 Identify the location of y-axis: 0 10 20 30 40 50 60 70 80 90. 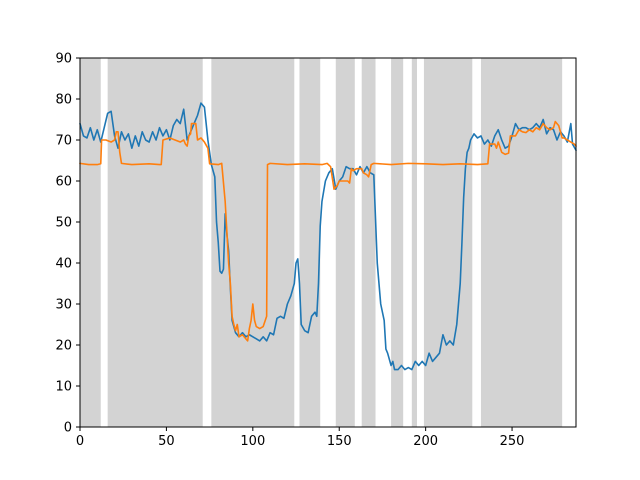
(67, 244).